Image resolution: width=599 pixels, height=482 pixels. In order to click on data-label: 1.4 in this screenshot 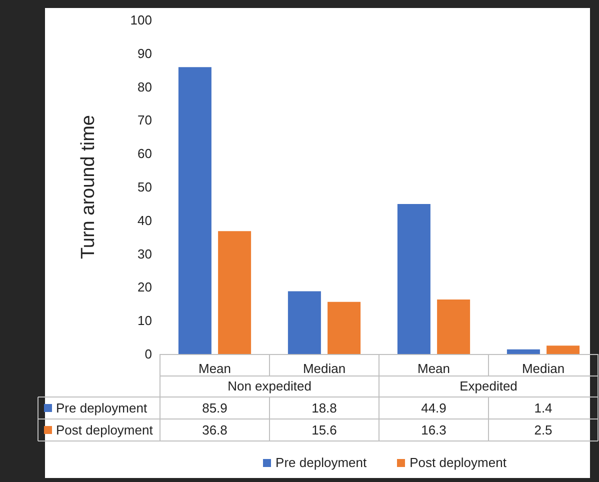, I will do `click(543, 408)`.